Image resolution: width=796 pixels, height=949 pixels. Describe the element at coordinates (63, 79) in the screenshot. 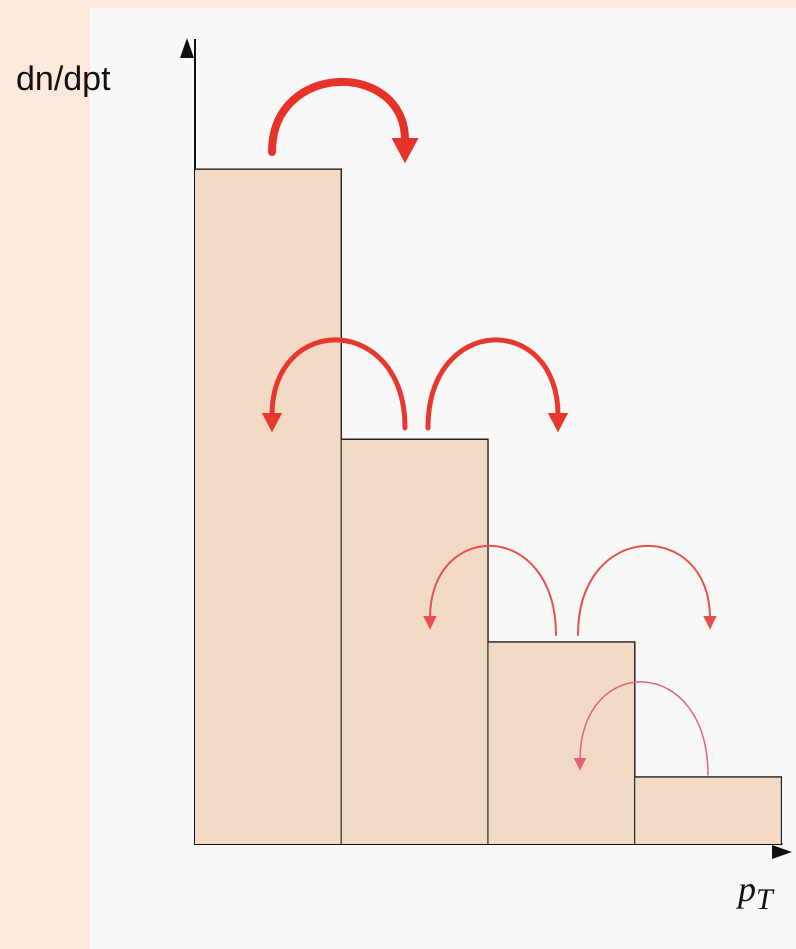

I see `y-axis-title: dn/dpt` at that location.